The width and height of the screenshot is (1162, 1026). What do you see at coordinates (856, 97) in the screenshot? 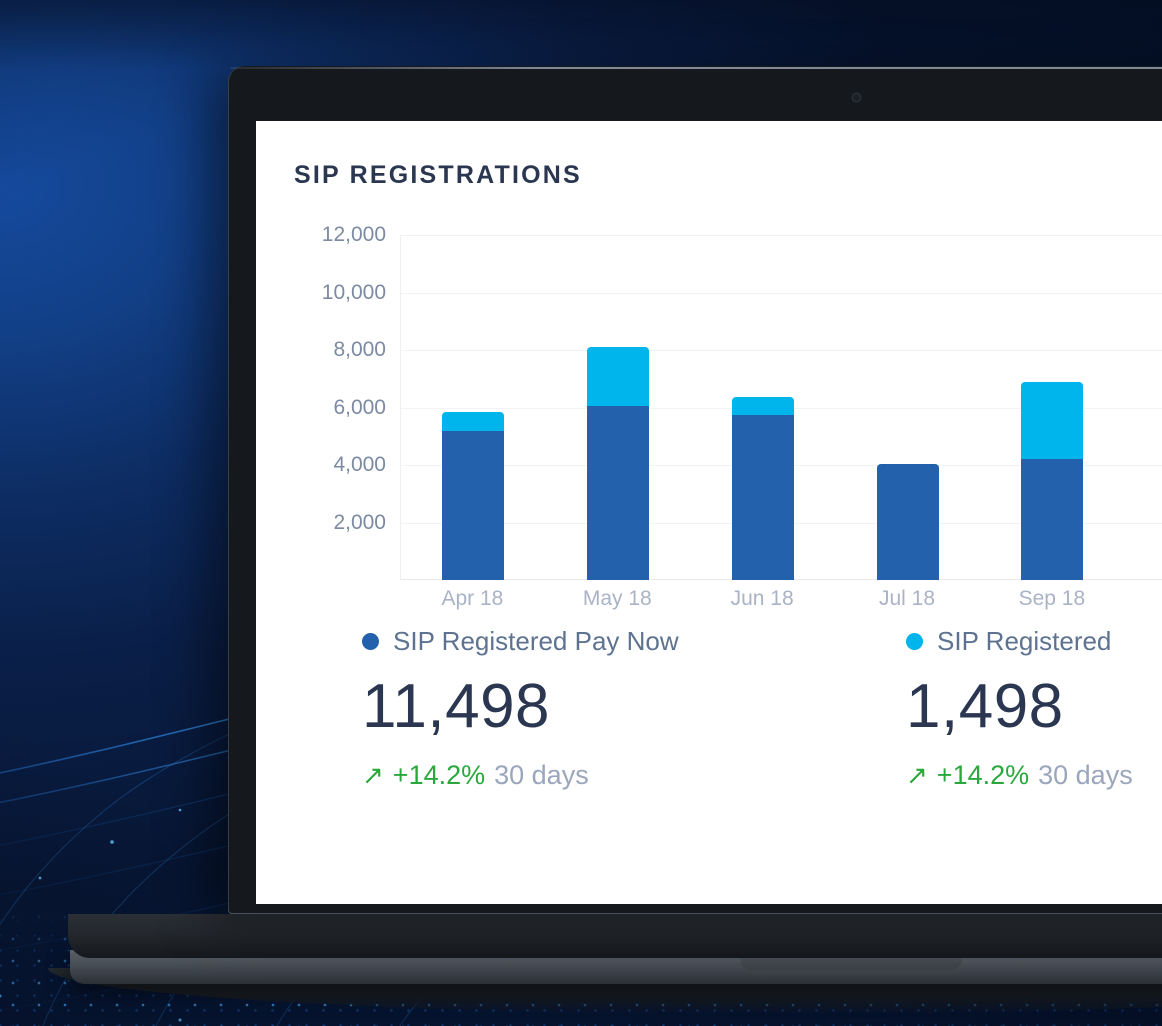
I see `webcam-icon` at bounding box center [856, 97].